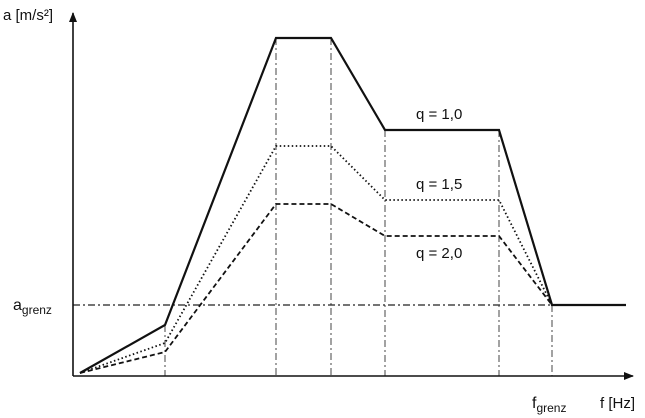 The height and width of the screenshot is (418, 645). What do you see at coordinates (17, 305) in the screenshot?
I see `a-grenz-main: a` at bounding box center [17, 305].